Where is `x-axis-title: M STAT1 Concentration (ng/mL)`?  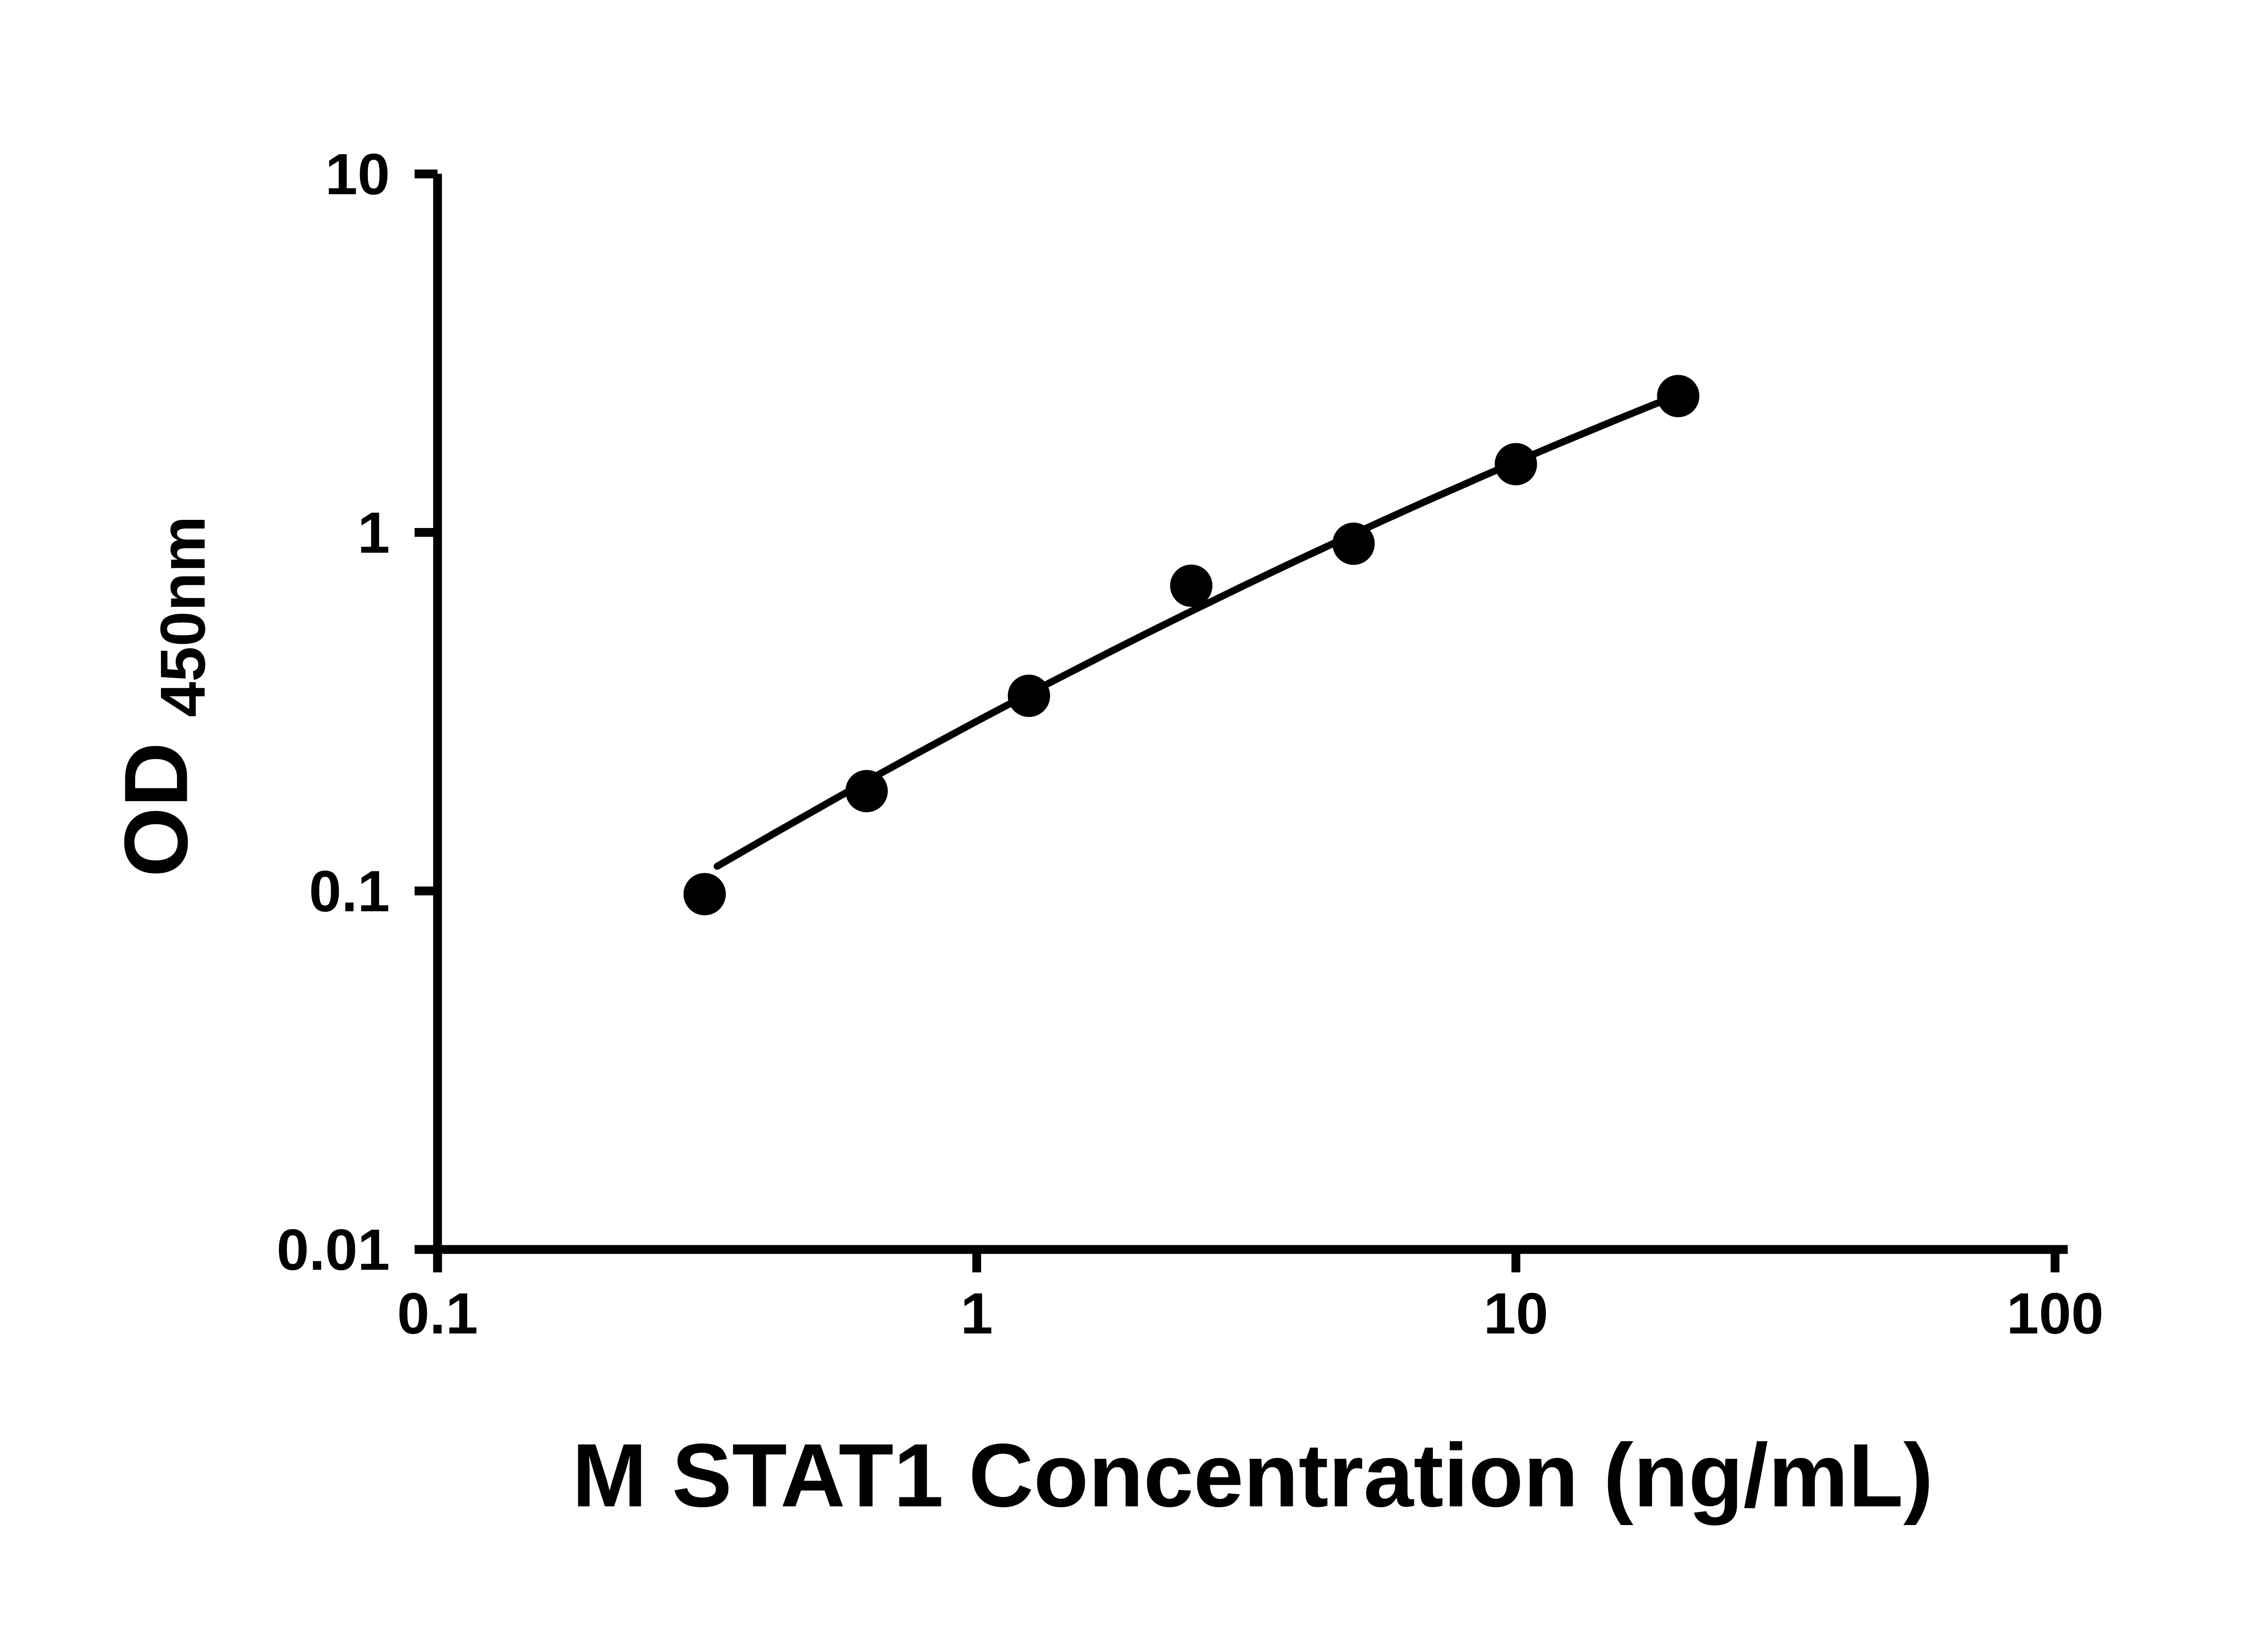
x-axis-title: M STAT1 Concentration (ng/mL) is located at coordinates (1252, 1475).